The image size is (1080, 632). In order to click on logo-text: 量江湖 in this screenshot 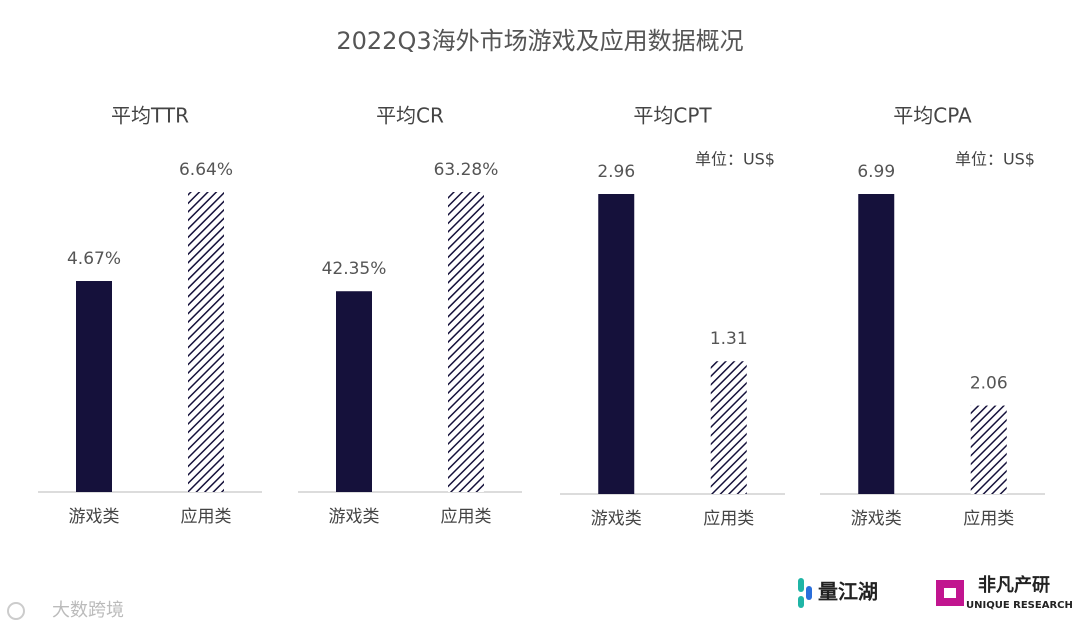, I will do `click(848, 592)`.